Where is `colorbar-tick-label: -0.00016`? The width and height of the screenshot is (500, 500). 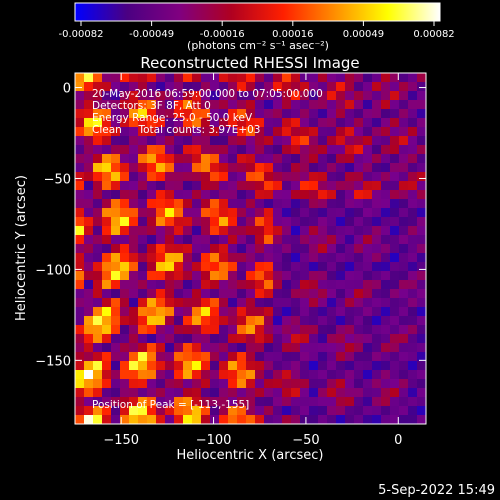 colorbar-tick-label: -0.00016 is located at coordinates (222, 34).